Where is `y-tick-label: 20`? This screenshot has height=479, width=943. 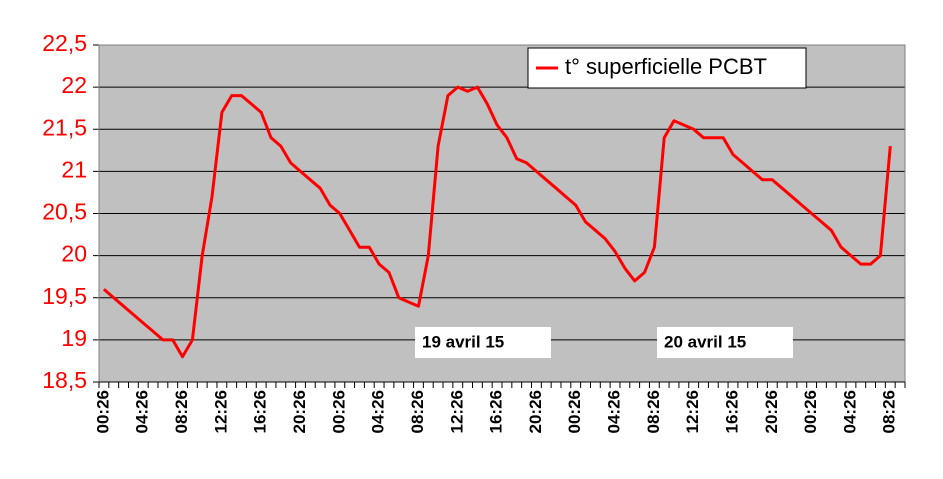
y-tick-label: 20 is located at coordinates (74, 254).